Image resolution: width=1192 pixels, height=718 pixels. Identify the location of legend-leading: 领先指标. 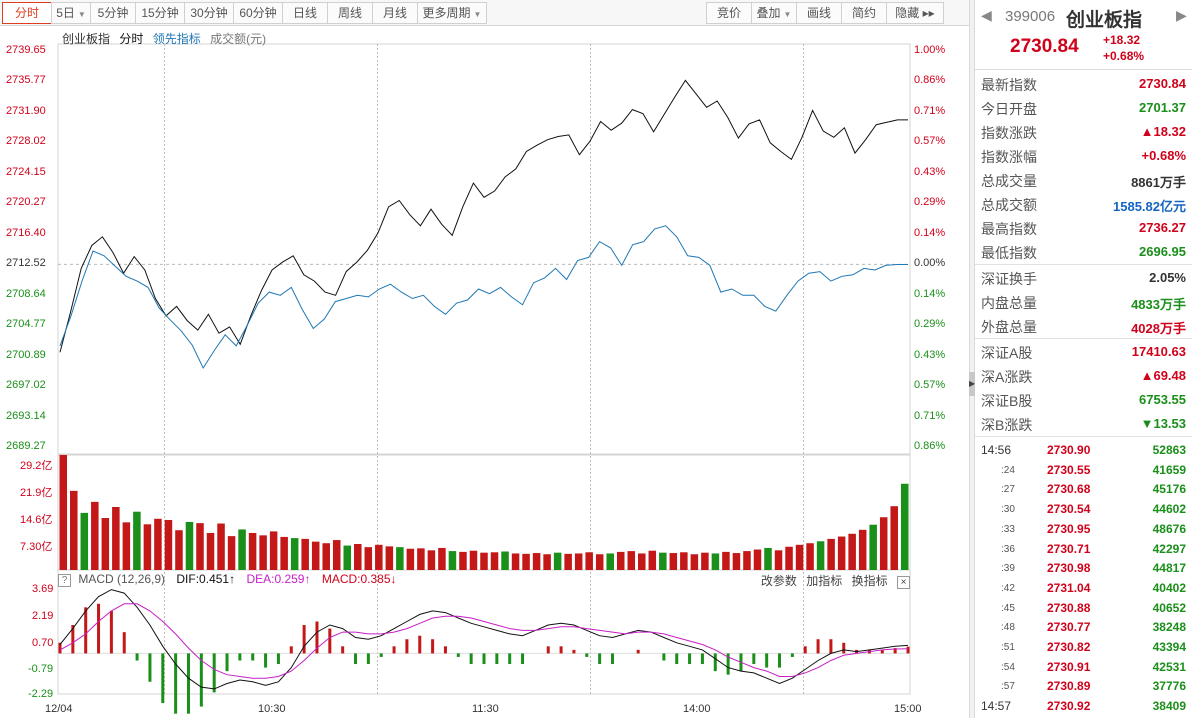
(176, 39).